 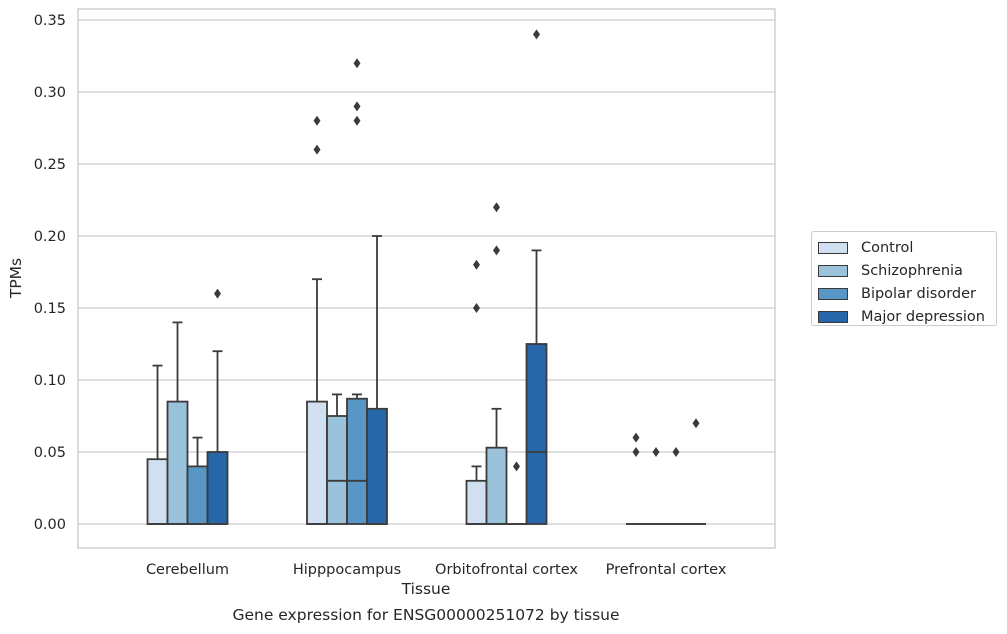 I want to click on legend-swatch-major-depression, so click(x=833, y=316).